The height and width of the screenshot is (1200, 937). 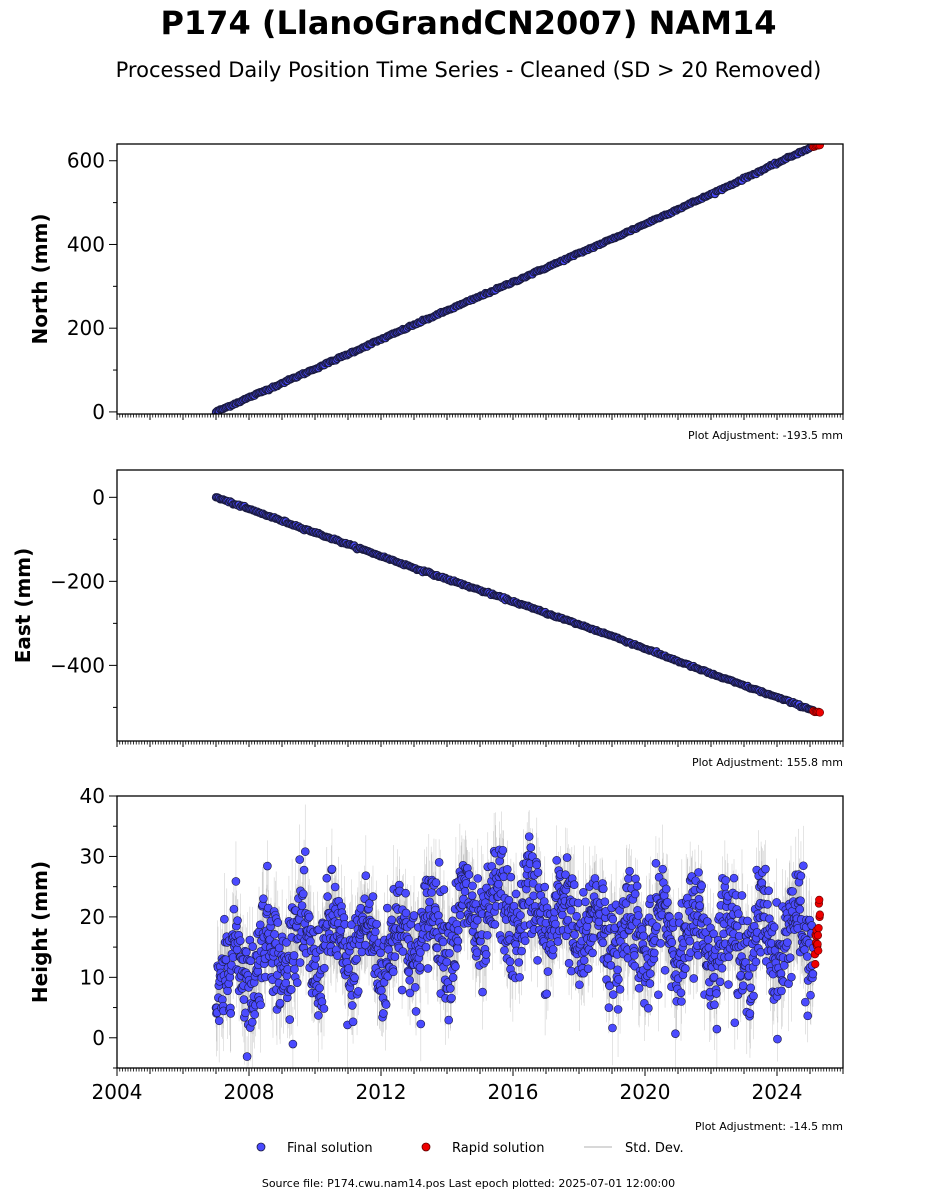 I want to click on y-tick-label: 20, so click(x=92, y=917).